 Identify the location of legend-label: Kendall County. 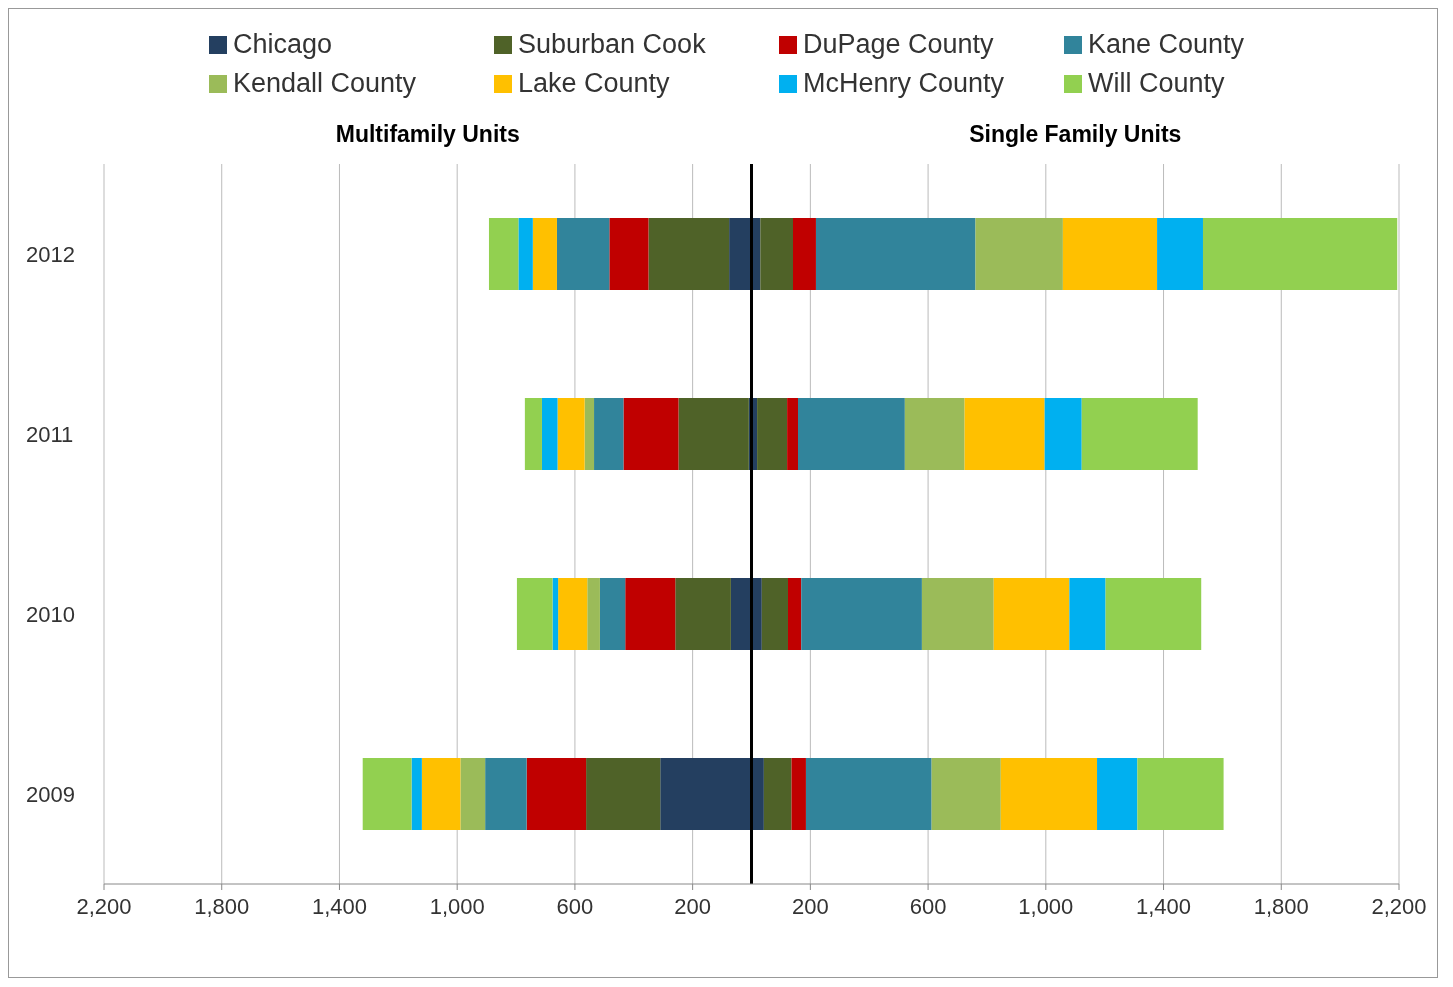
(325, 83).